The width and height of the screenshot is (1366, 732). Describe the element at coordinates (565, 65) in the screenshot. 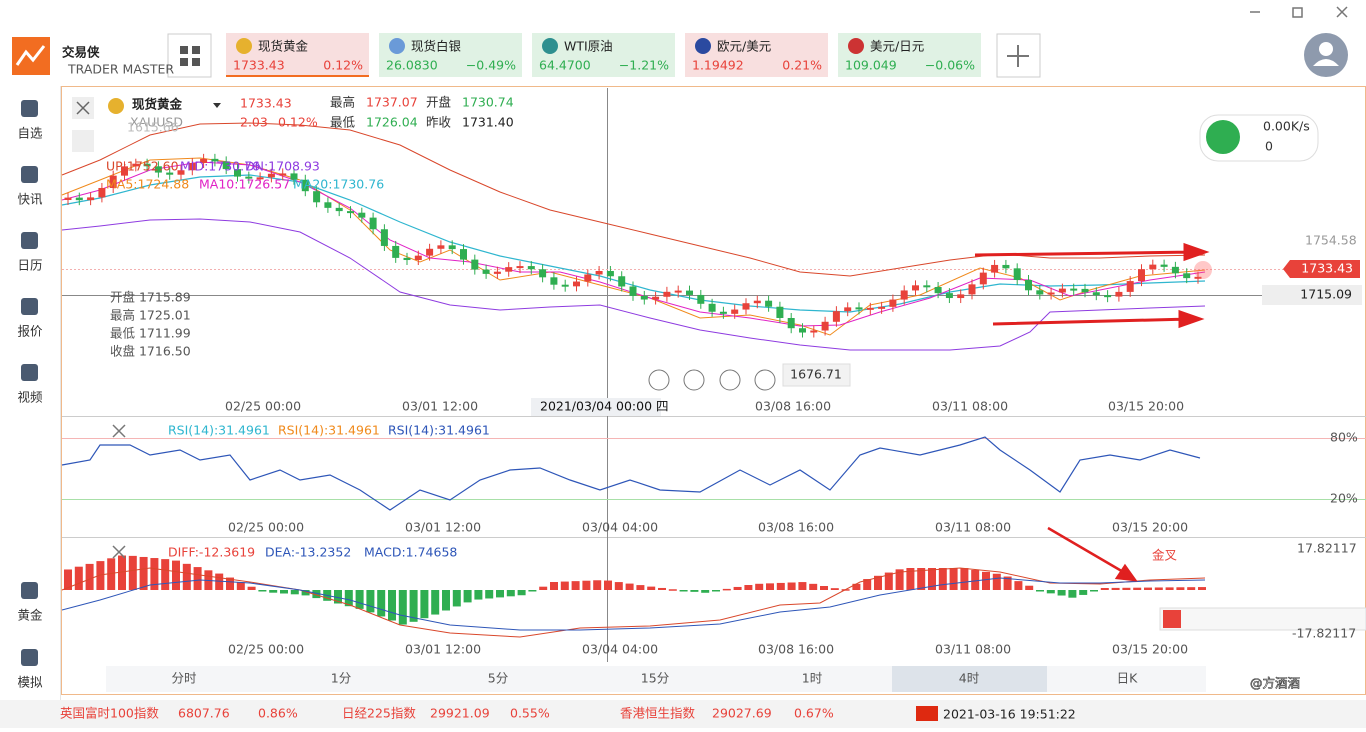

I see `ticker-price: 64.4700` at that location.